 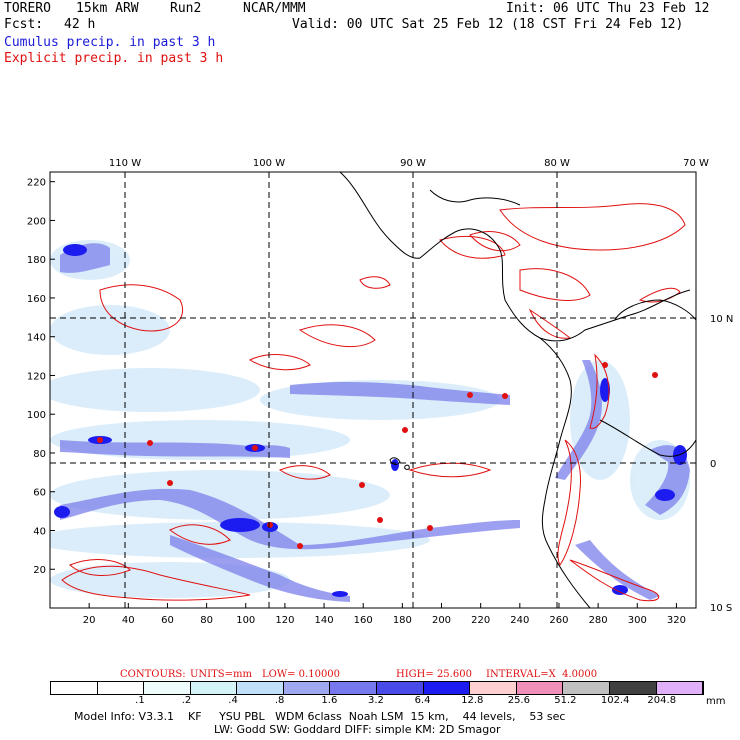 I want to click on x-tick-label: 80, so click(x=206, y=620).